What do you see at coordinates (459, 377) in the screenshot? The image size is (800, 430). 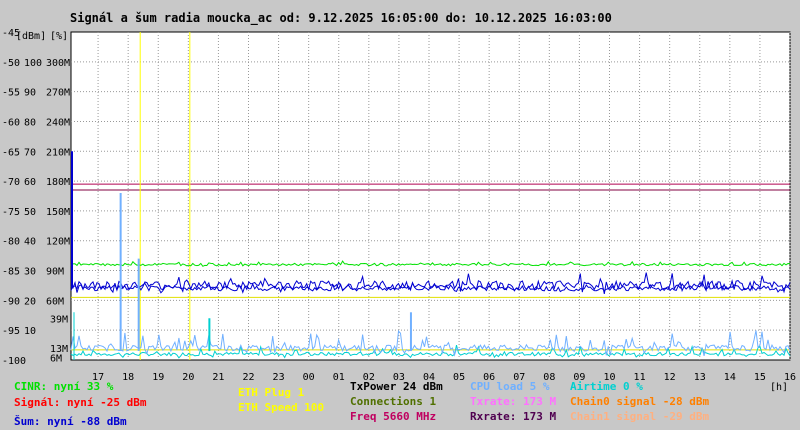 I see `x-tick-label: 05` at bounding box center [459, 377].